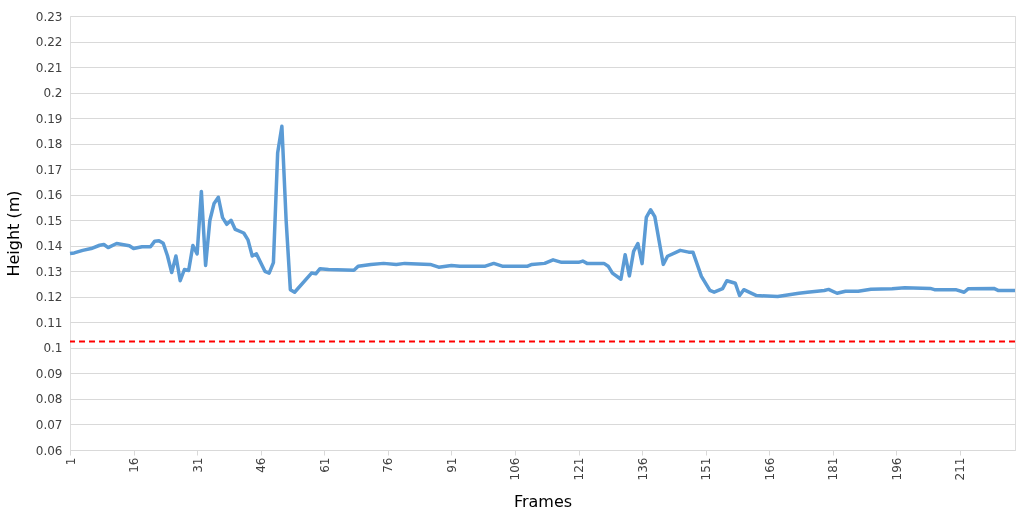 This screenshot has height=521, width=1025. Describe the element at coordinates (49, 246) in the screenshot. I see `y-tick-label: 0.14` at that location.